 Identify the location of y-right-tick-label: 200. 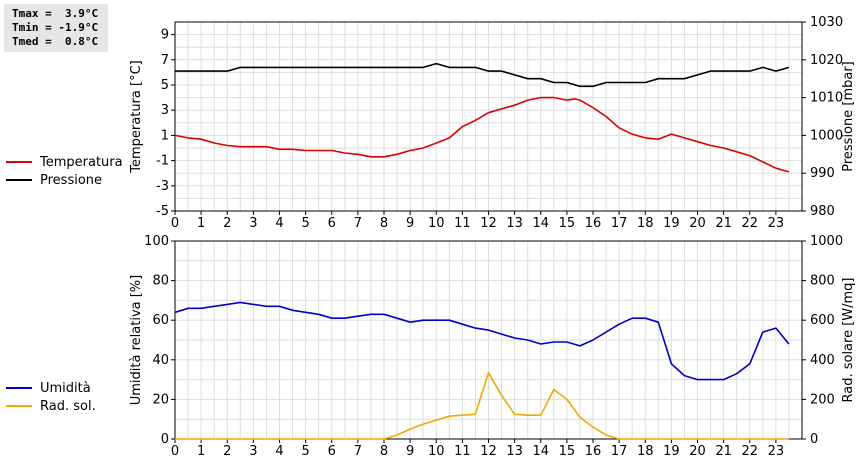
(822, 399).